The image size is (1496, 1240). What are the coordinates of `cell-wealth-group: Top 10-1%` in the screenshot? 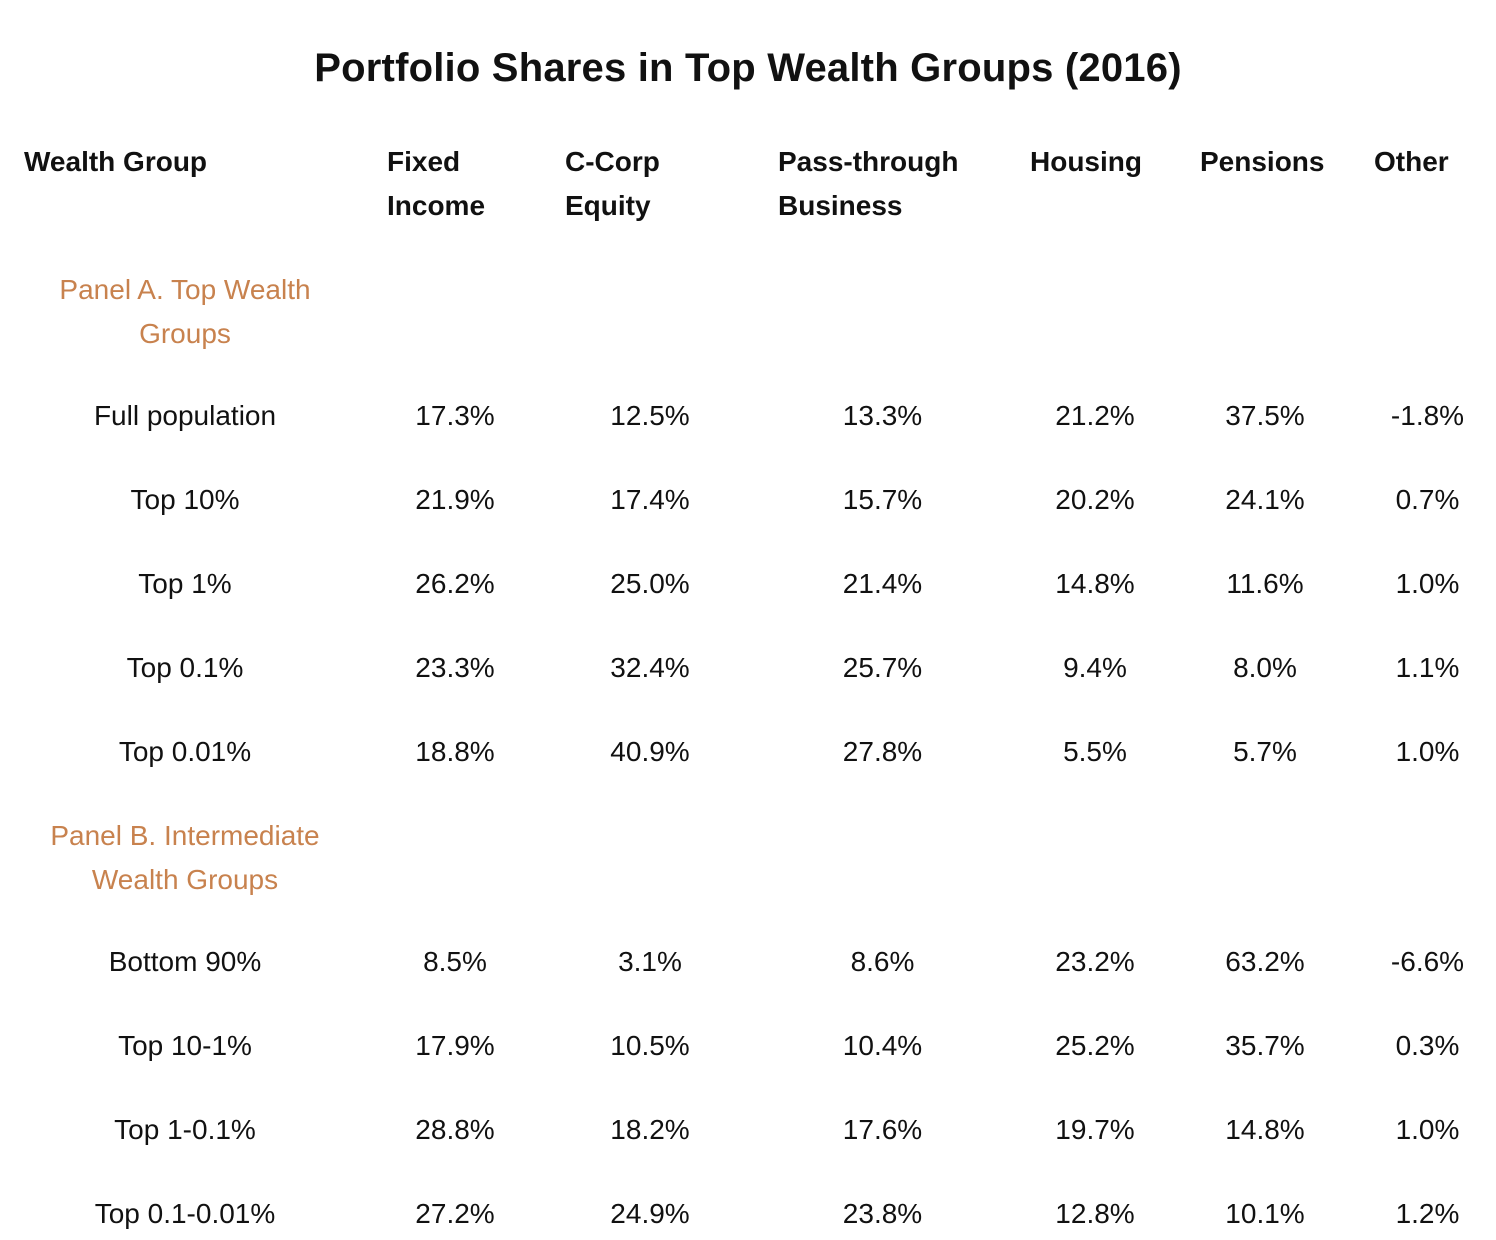 It's located at (185, 1045).